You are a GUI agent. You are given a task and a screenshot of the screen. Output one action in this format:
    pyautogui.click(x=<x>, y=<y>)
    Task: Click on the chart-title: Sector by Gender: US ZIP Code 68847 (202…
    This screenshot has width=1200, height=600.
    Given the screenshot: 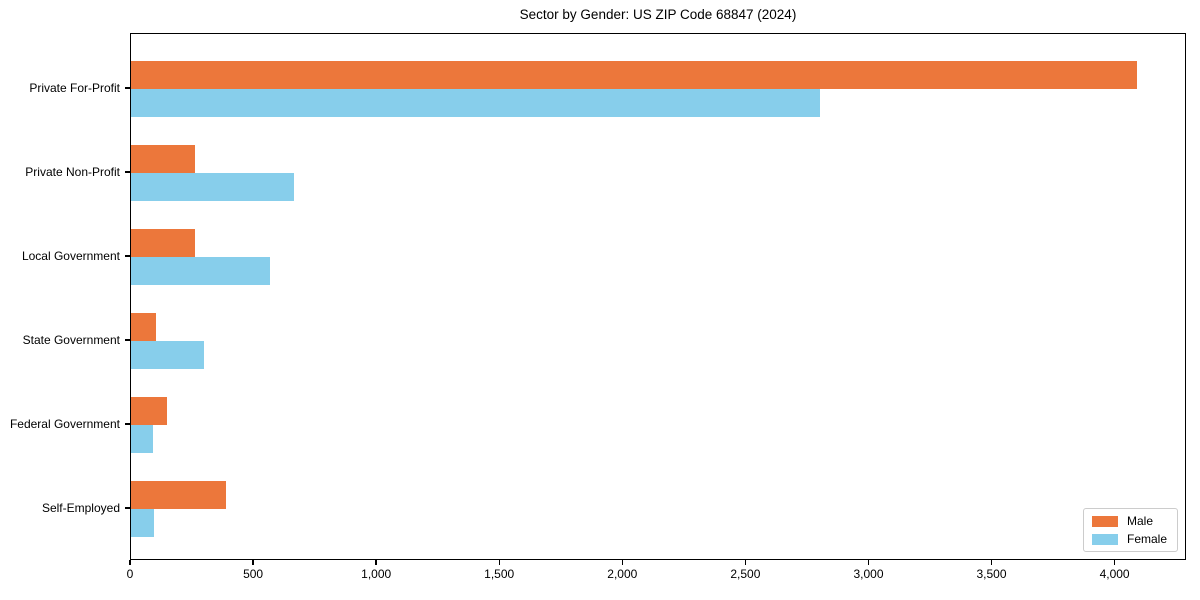 What is the action you would take?
    pyautogui.click(x=658, y=14)
    